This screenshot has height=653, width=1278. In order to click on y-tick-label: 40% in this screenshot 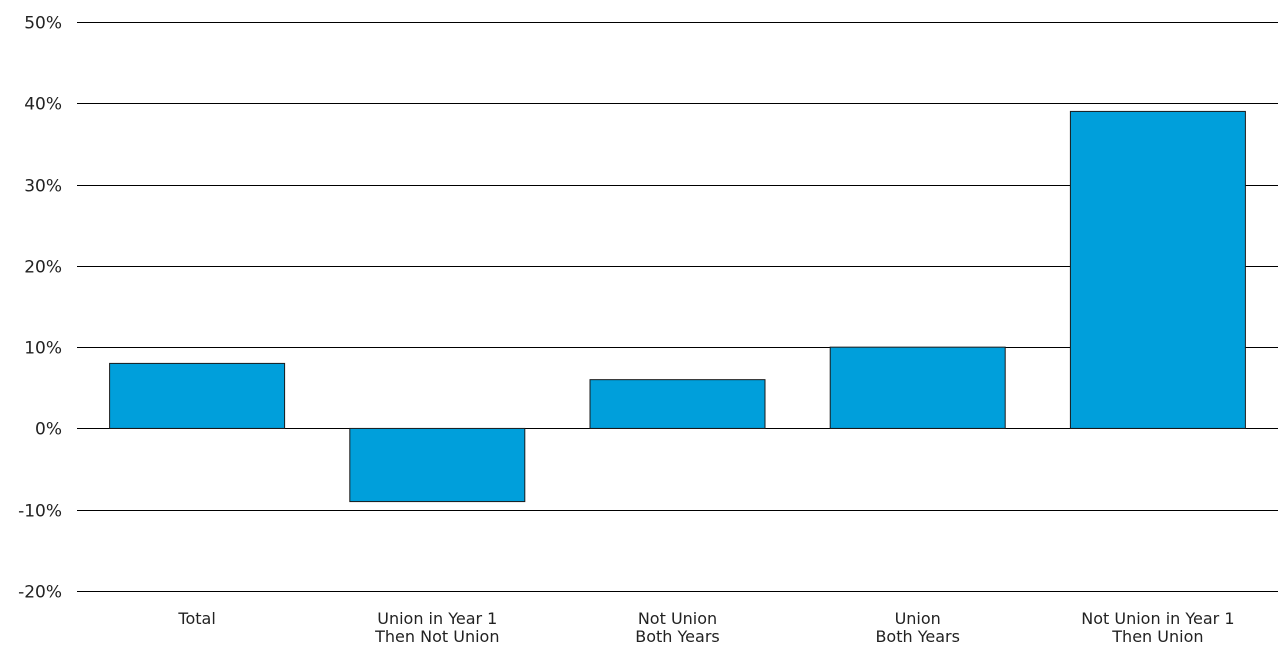, I will do `click(43, 105)`.